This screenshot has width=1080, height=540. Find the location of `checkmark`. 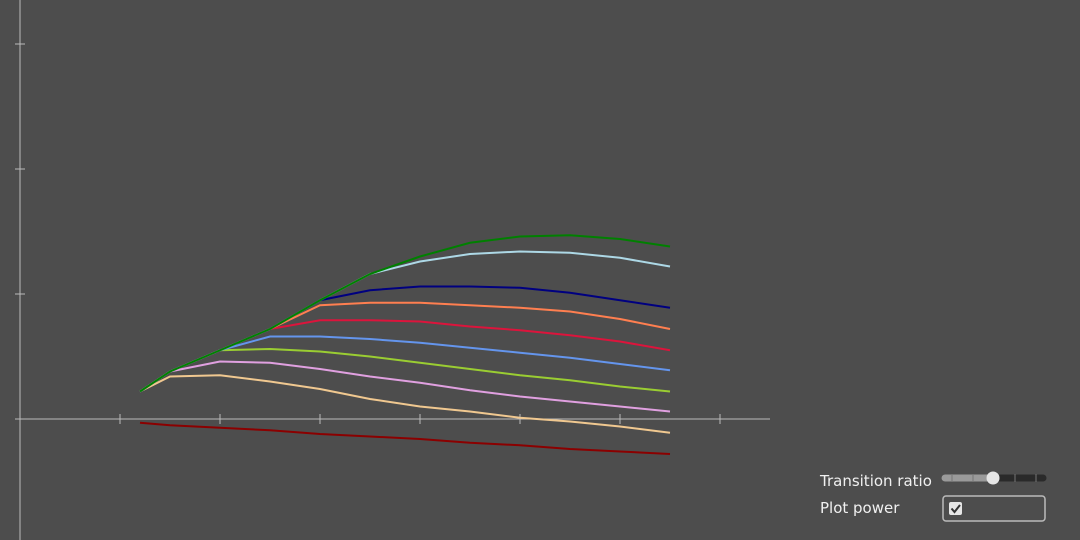

checkmark is located at coordinates (955, 509).